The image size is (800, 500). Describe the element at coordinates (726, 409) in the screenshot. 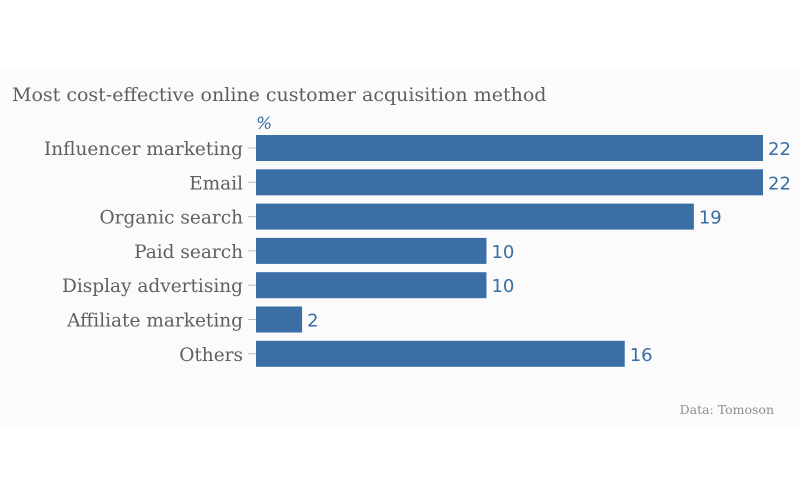

I see `data-source: Data: Tomoson` at that location.